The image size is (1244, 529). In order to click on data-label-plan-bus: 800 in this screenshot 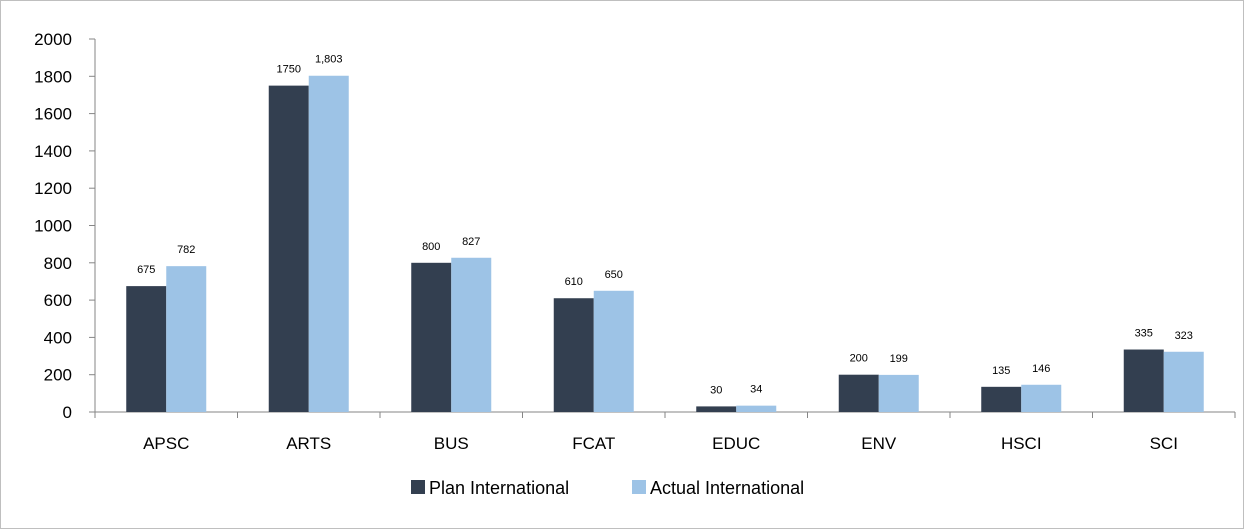, I will do `click(431, 247)`.